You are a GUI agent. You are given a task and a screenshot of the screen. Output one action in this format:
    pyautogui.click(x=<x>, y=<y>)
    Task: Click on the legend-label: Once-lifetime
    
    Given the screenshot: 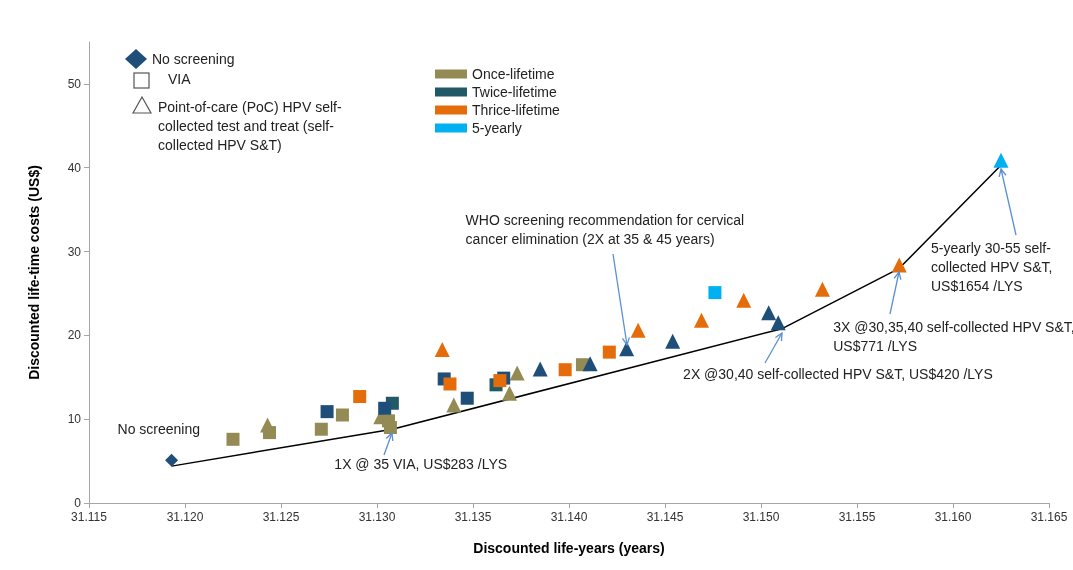 What is the action you would take?
    pyautogui.click(x=513, y=74)
    